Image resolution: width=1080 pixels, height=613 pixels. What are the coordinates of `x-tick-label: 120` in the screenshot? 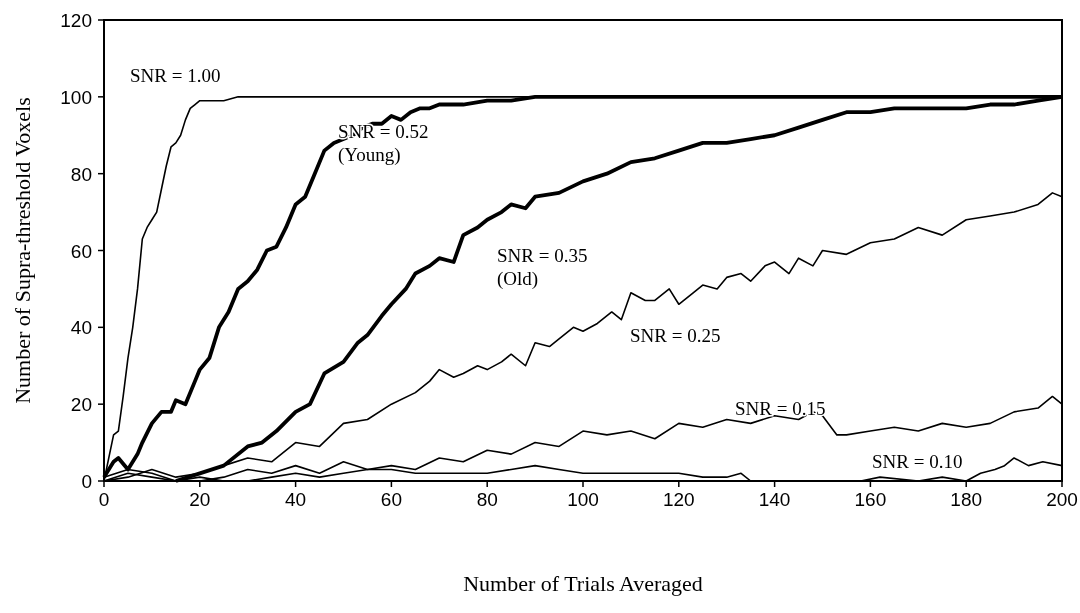 It's located at (678, 499).